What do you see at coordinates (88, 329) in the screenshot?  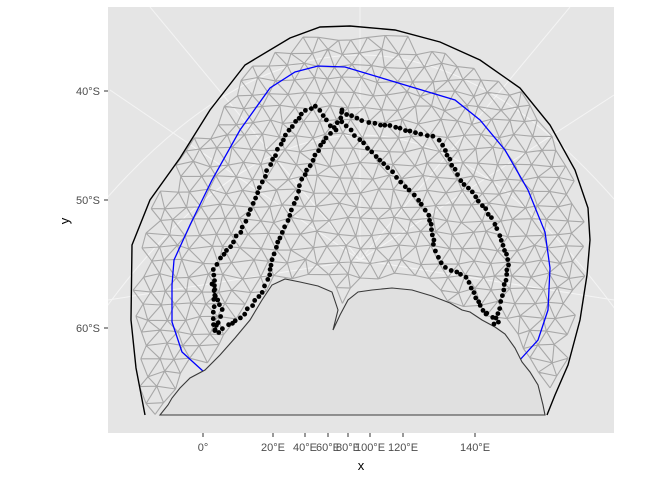 I see `y-tick-label: 60°S` at bounding box center [88, 329].